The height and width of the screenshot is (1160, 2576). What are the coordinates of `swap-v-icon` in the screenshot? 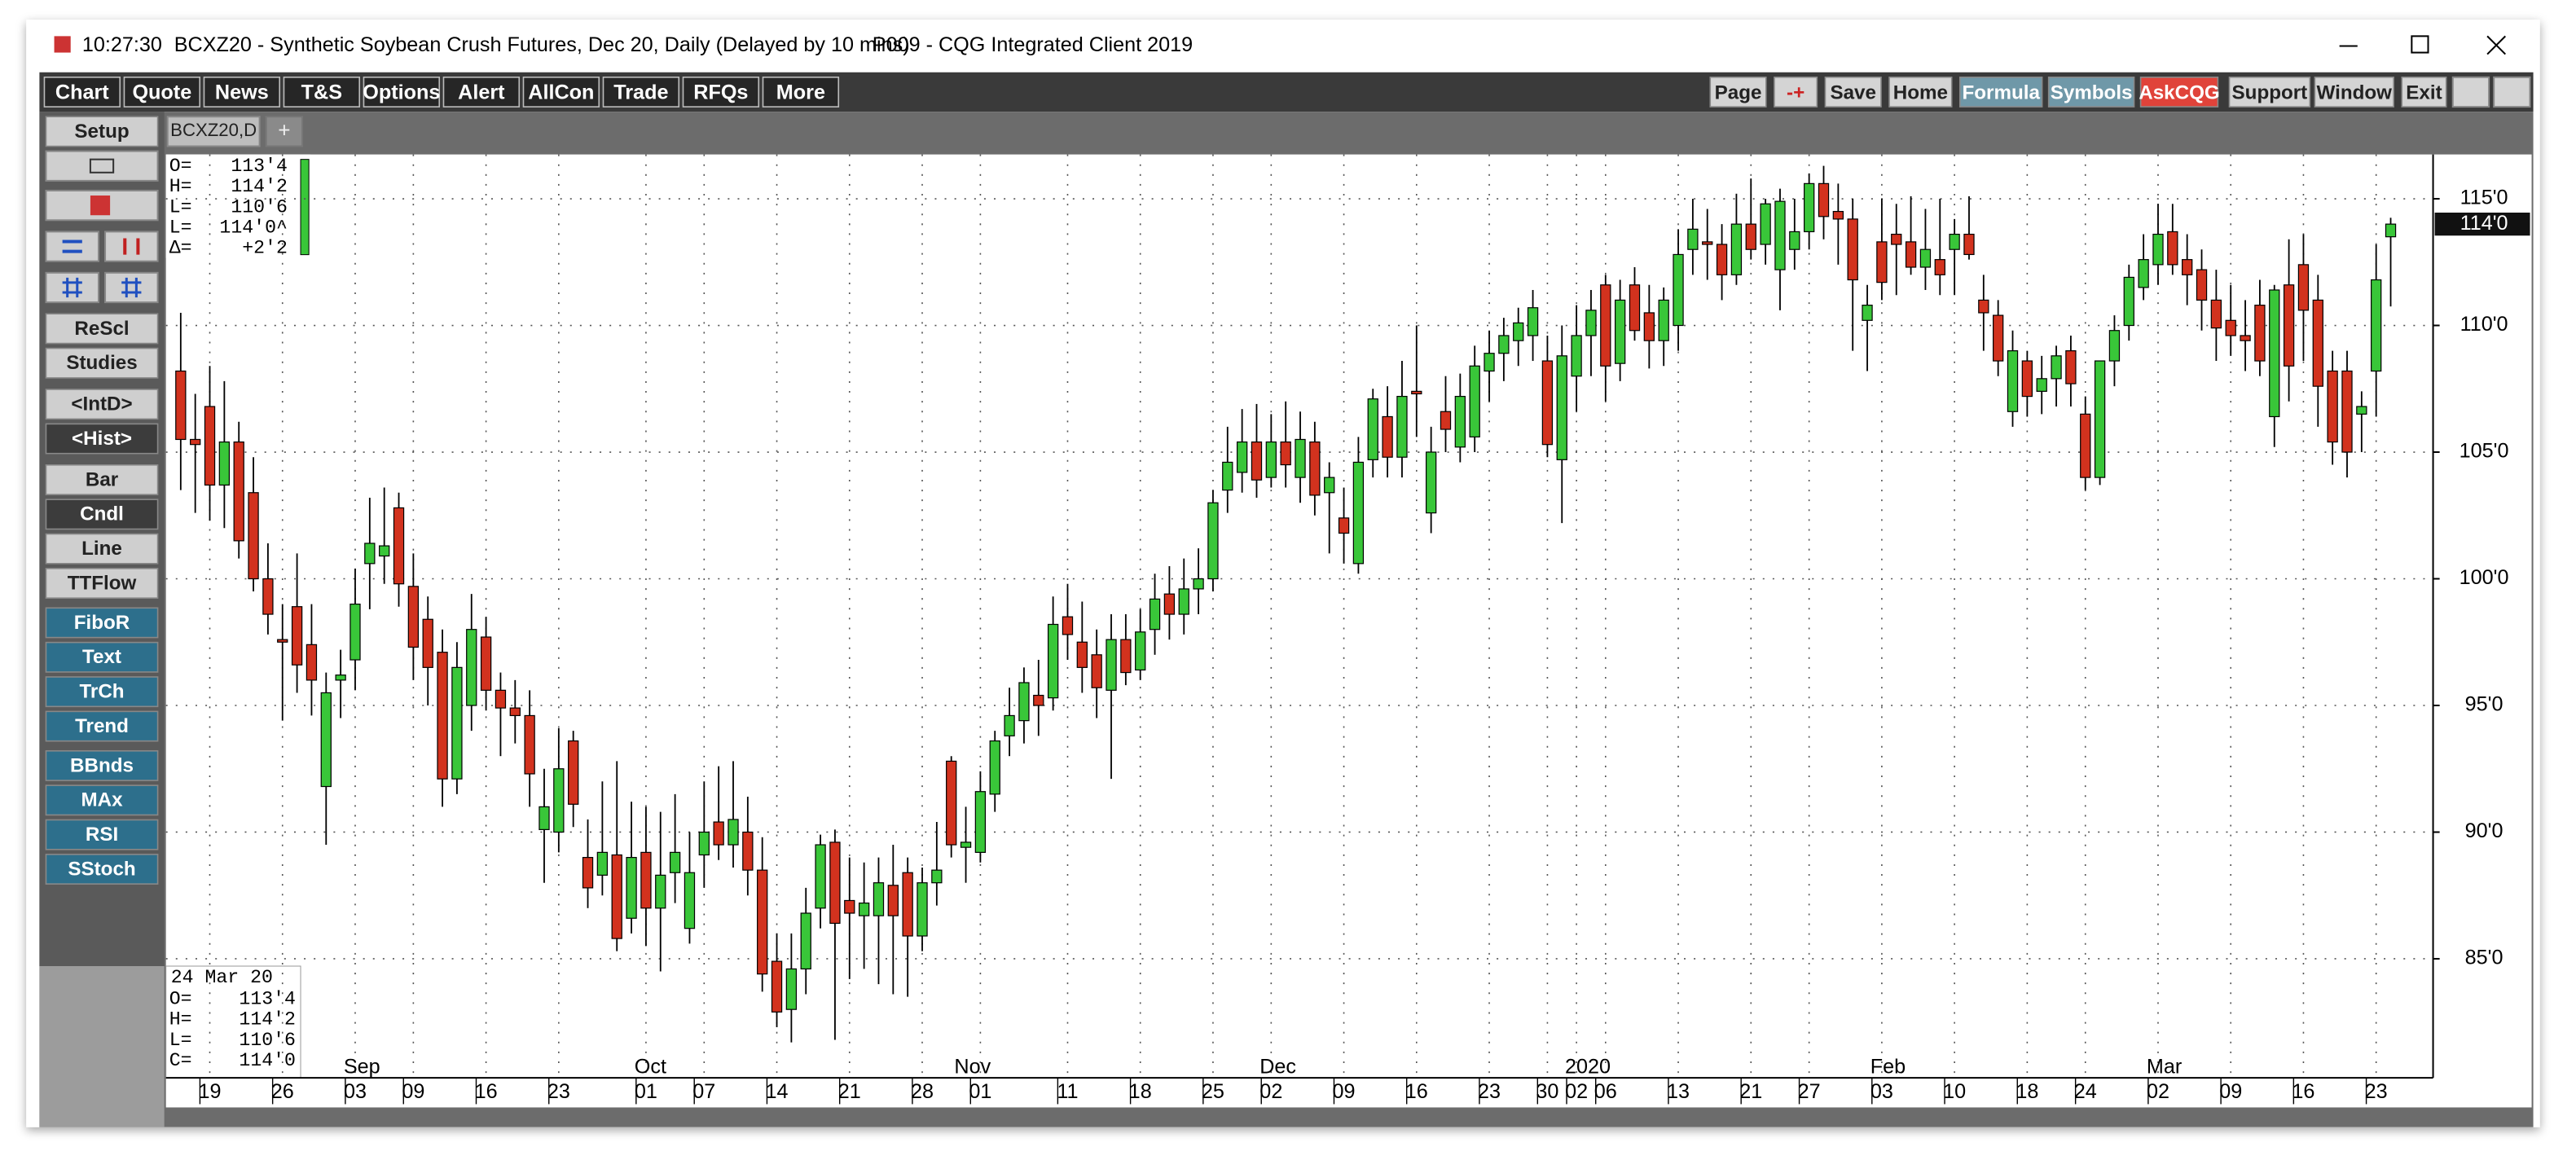 It's located at (131, 247).